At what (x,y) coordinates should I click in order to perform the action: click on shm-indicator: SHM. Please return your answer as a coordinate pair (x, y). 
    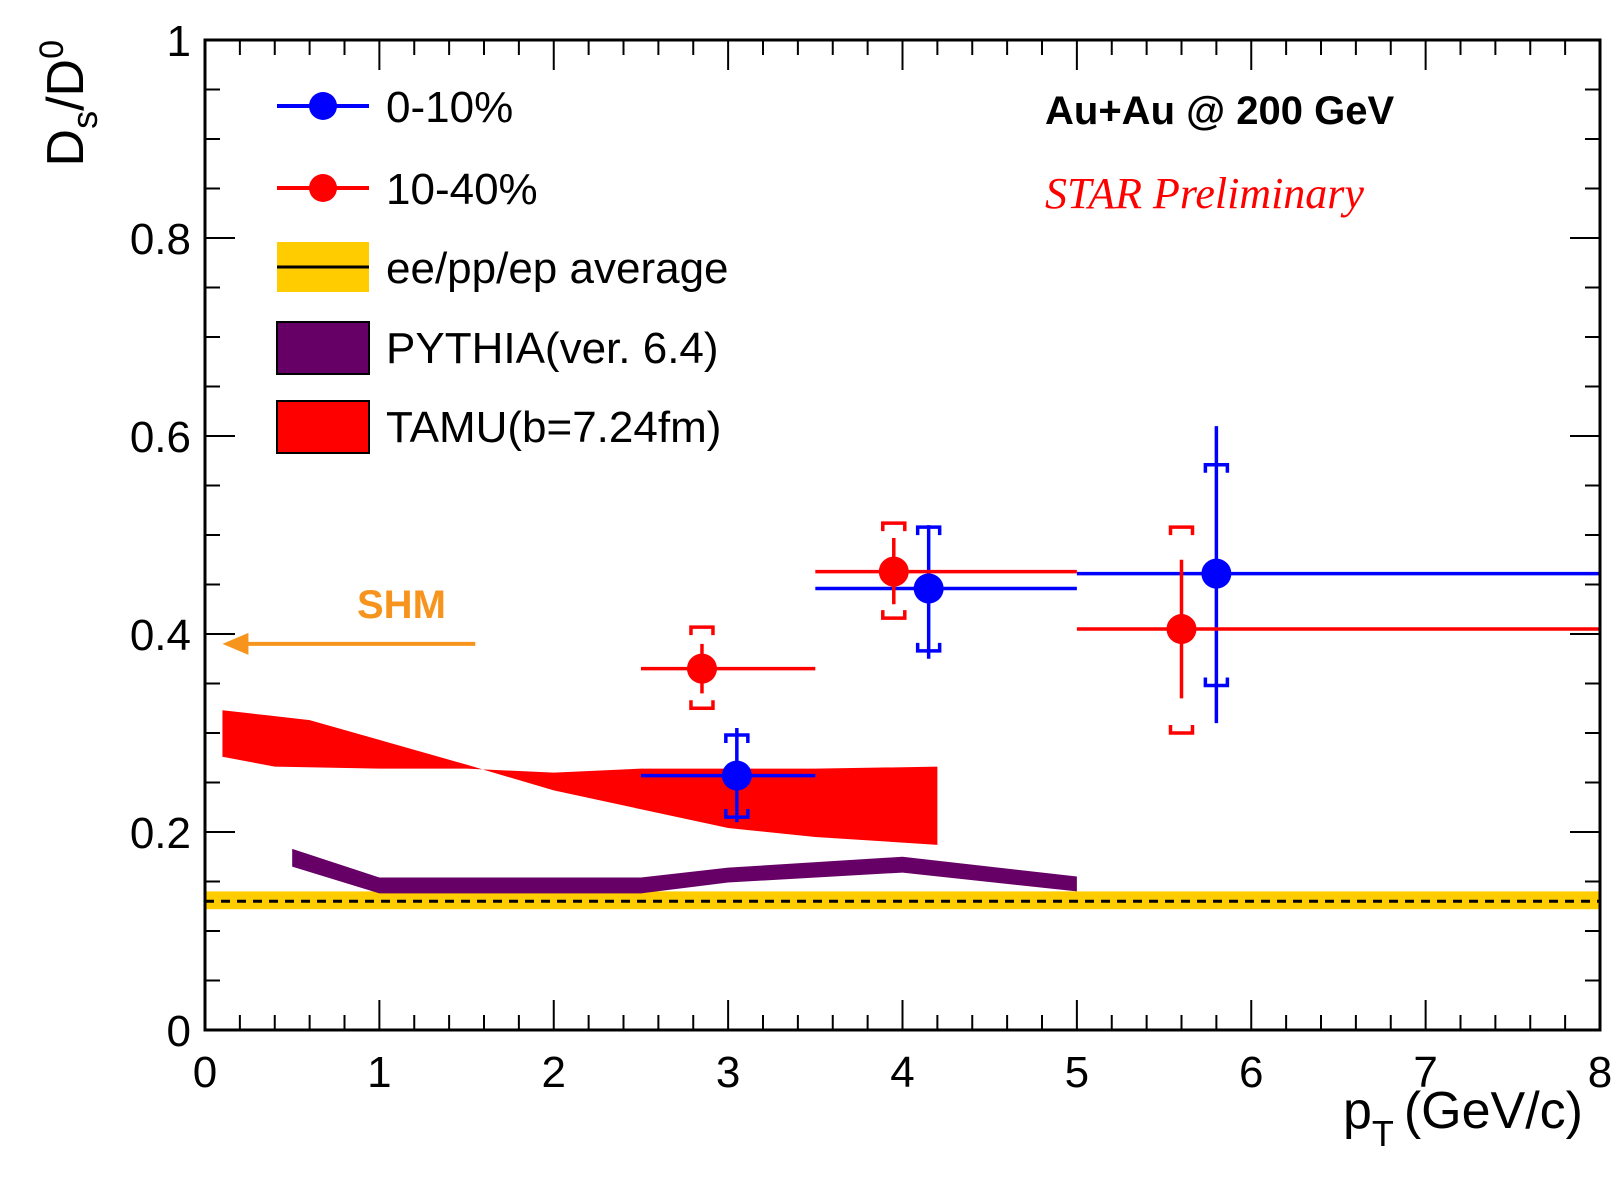
    Looking at the image, I should click on (349, 619).